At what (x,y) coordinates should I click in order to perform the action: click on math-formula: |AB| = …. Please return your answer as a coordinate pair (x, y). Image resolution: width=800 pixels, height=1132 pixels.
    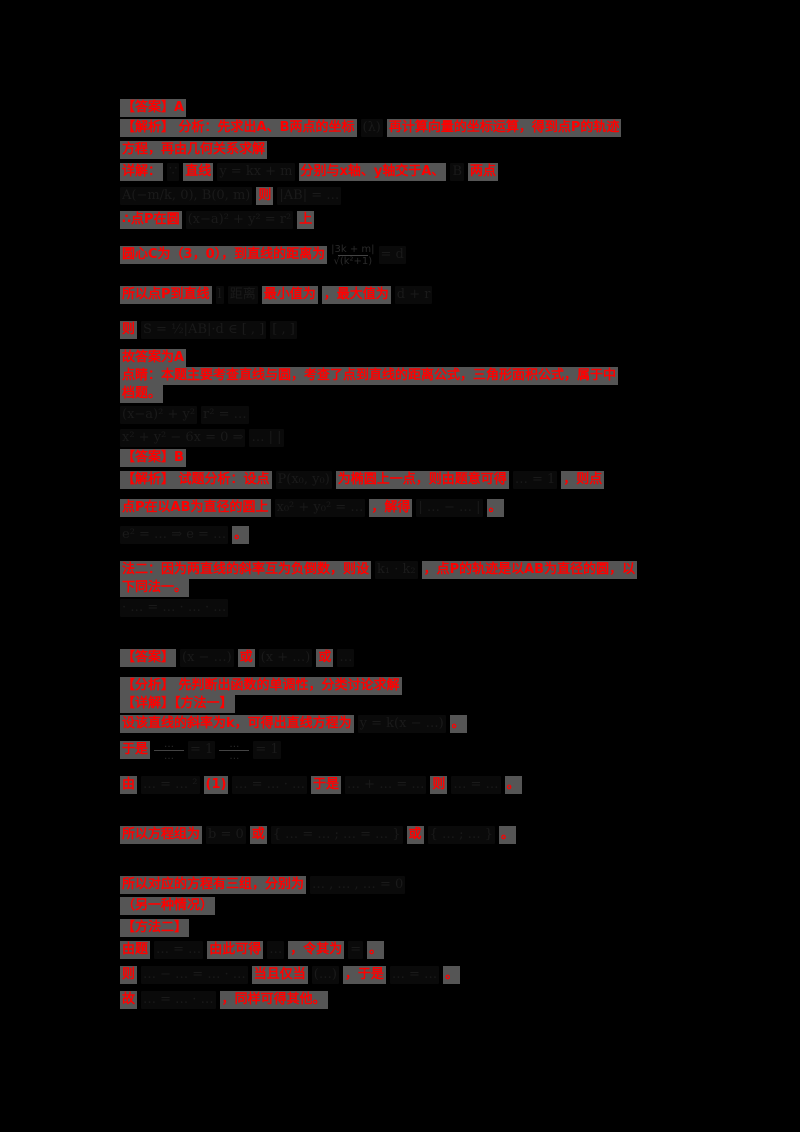
    Looking at the image, I should click on (309, 196).